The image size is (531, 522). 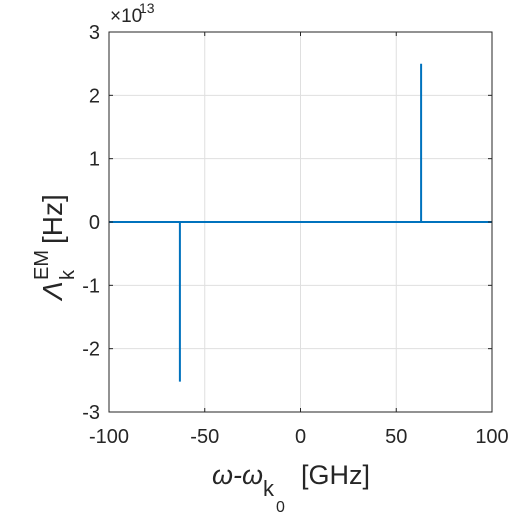 I want to click on y-exponent: ×10 13, so click(x=132, y=13).